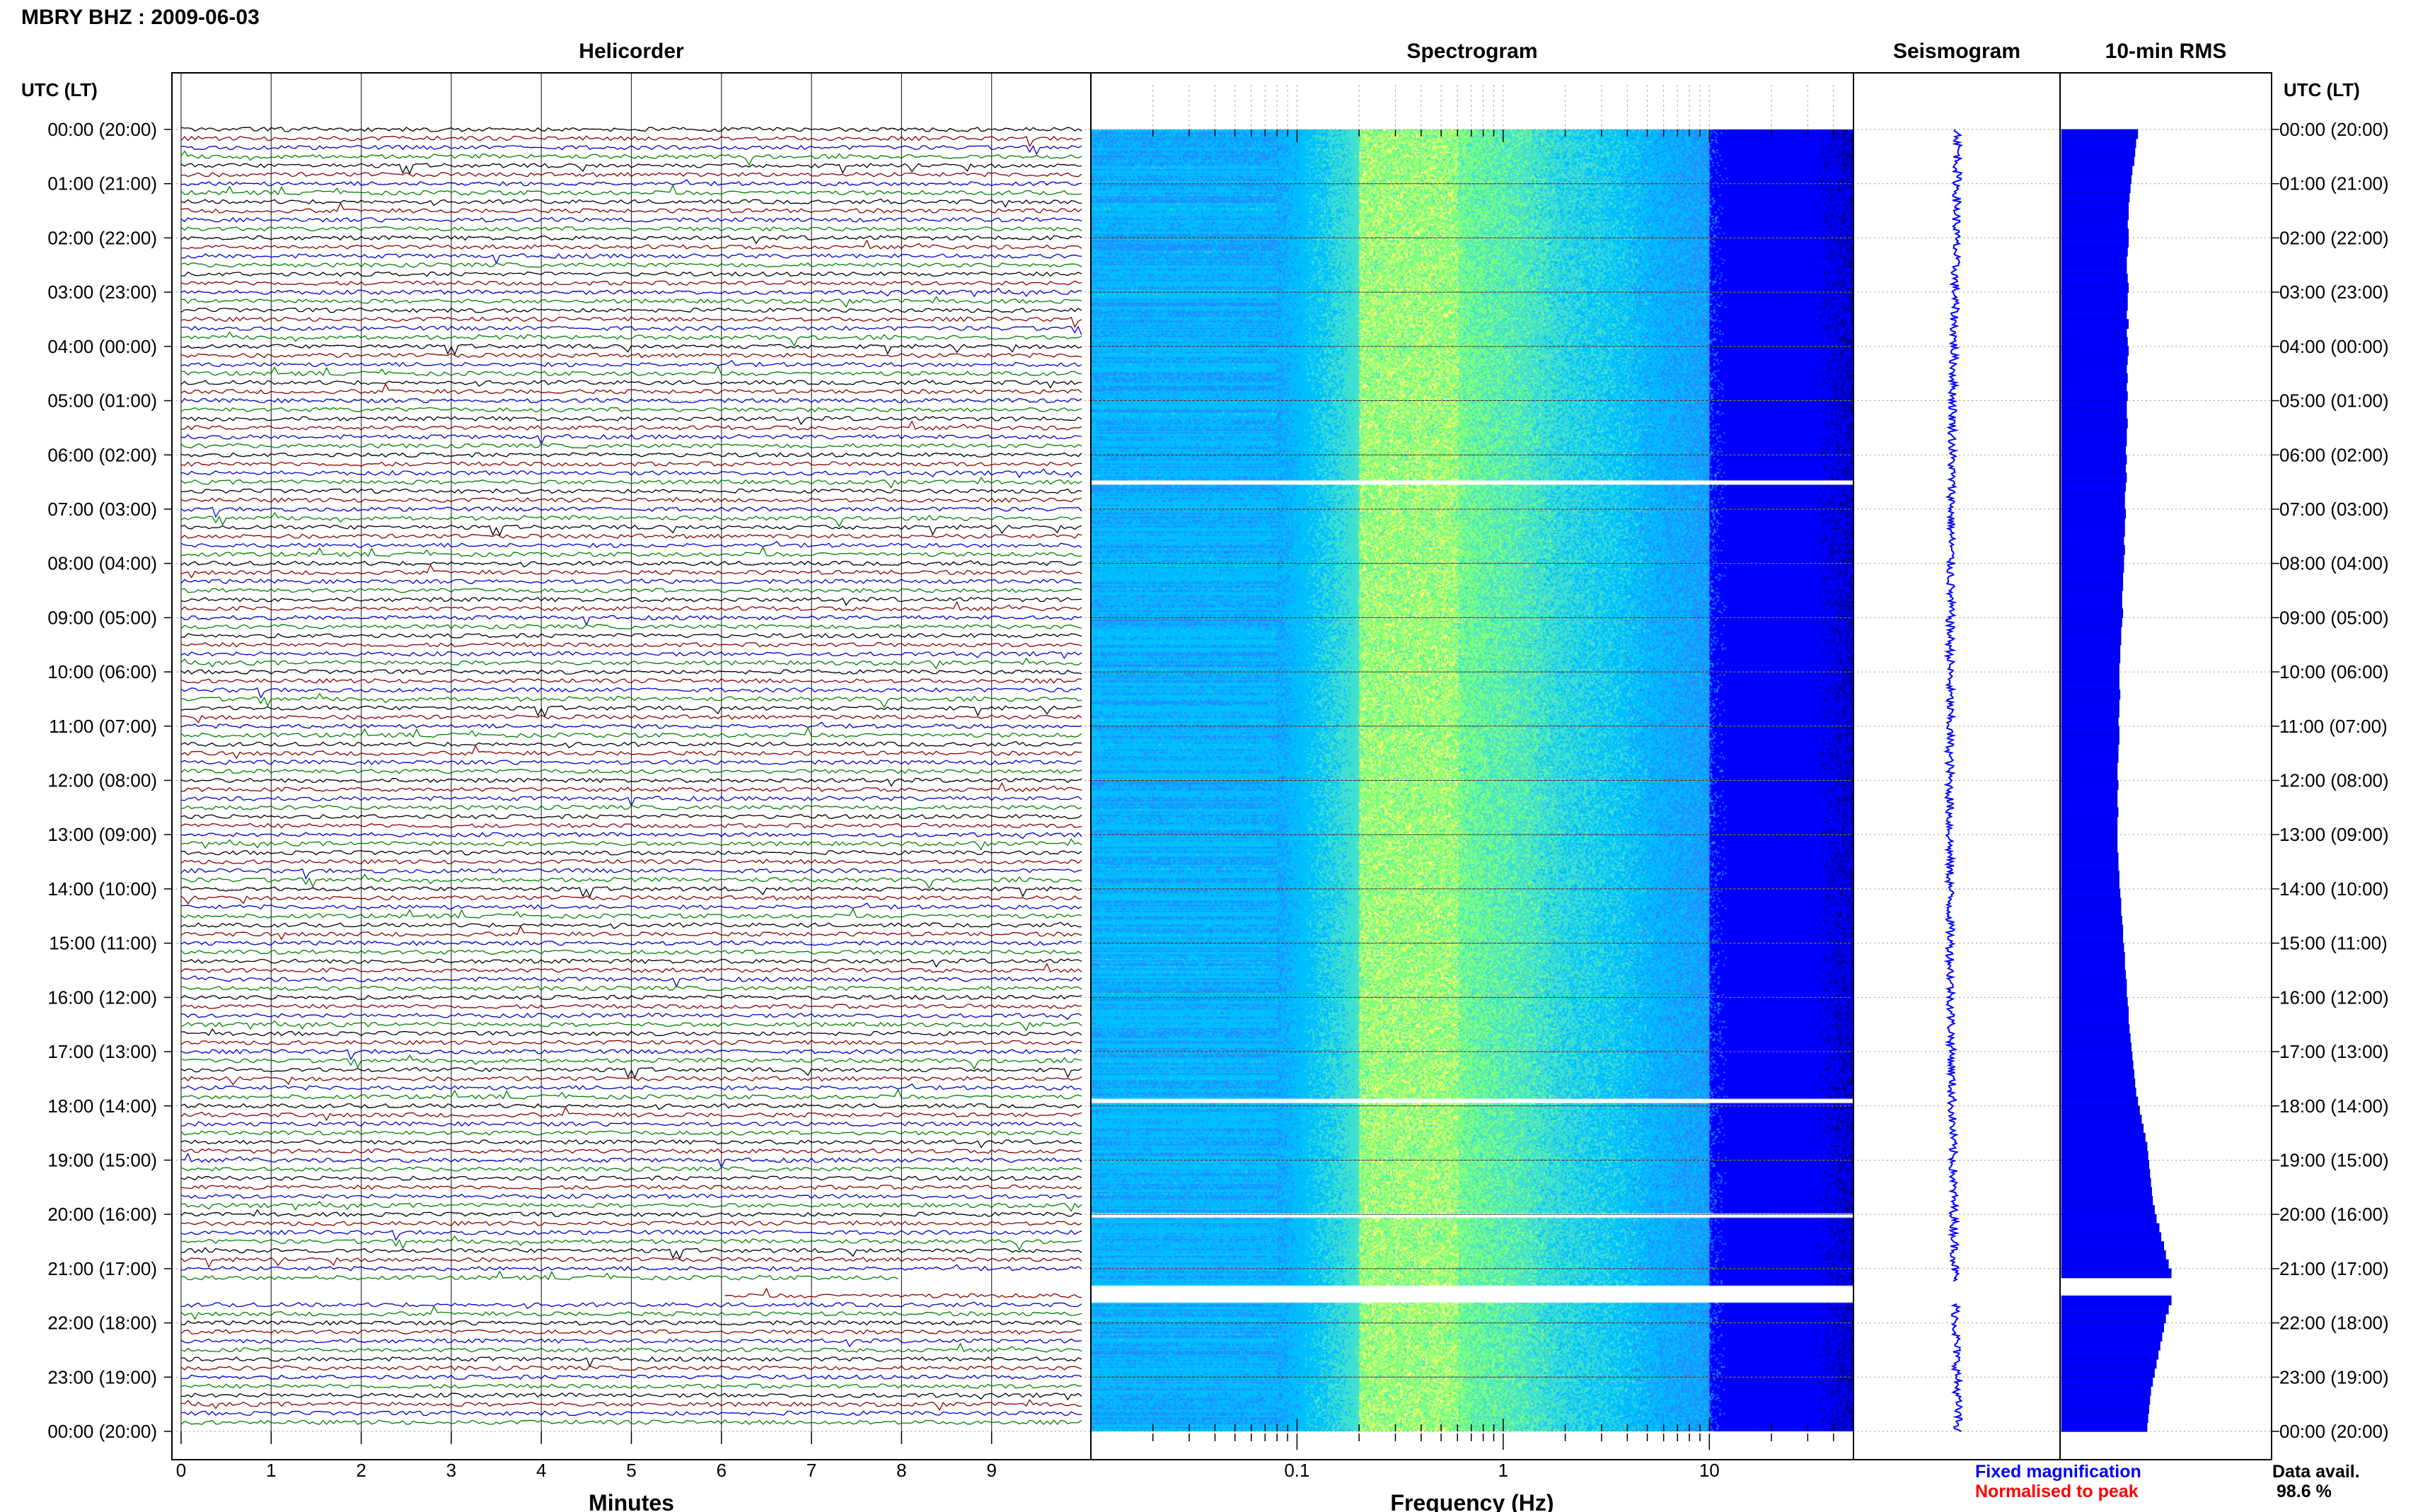 This screenshot has width=2418, height=1512. I want to click on y-tick-label-right: 16:00 (12:00), so click(2334, 997).